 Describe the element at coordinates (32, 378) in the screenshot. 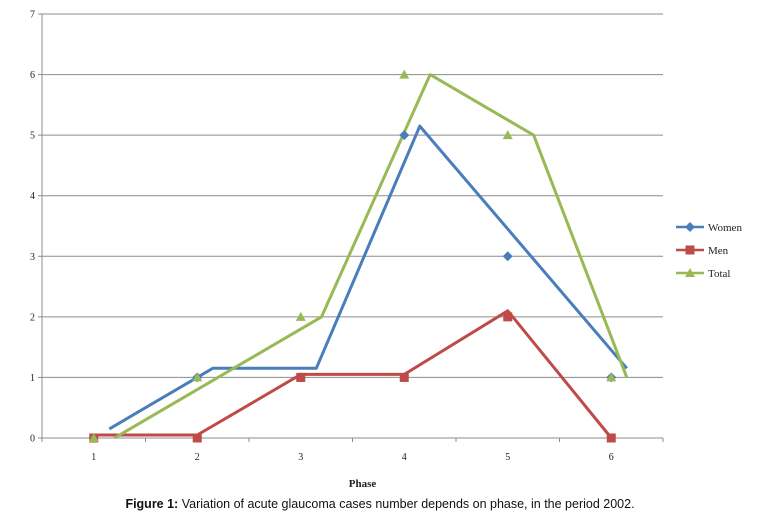

I see `y-tick-label: 1` at that location.